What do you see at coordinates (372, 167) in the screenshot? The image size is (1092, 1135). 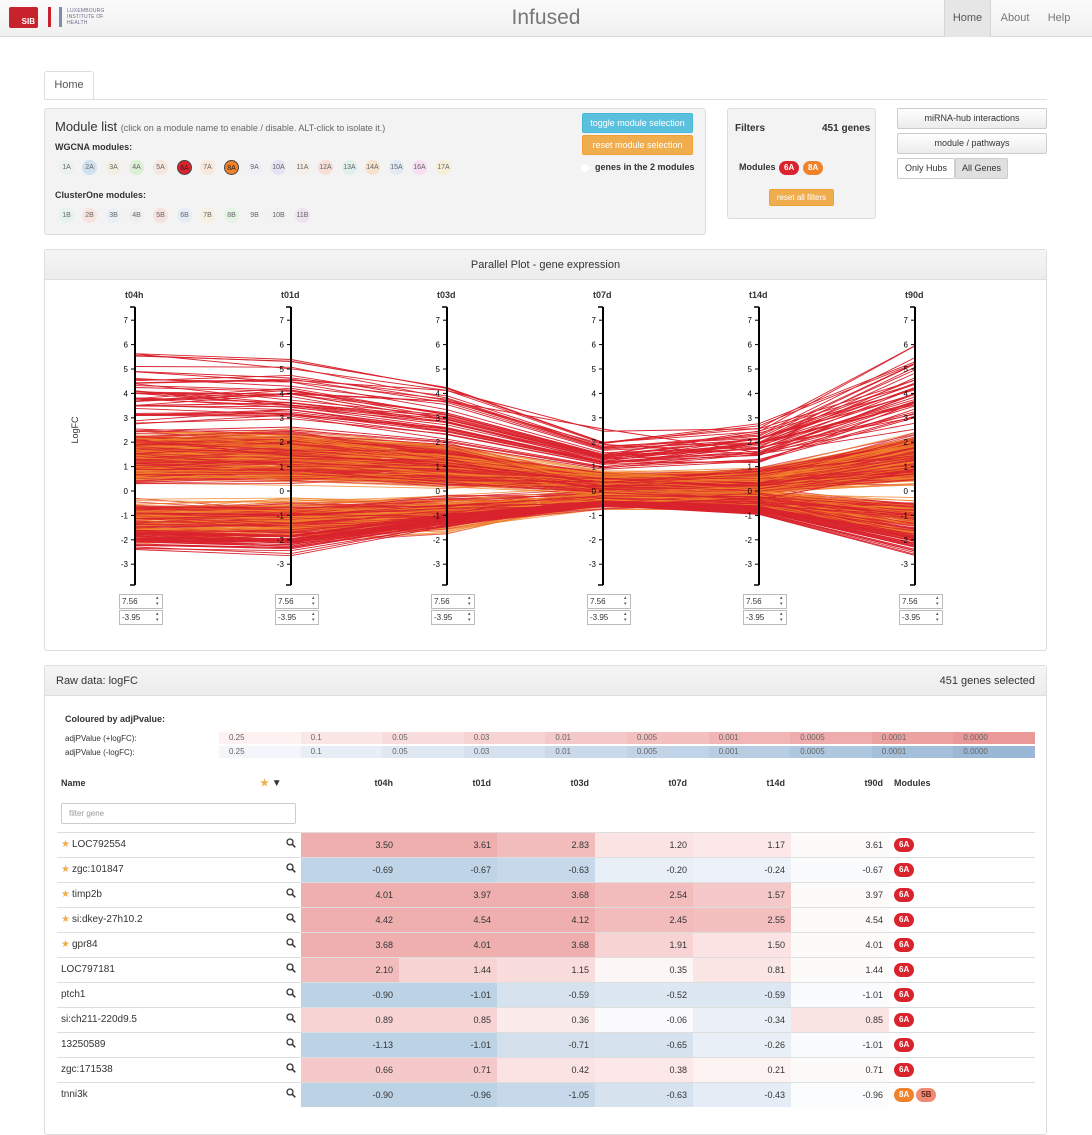 I see `wgcna-module-14a: 14A` at bounding box center [372, 167].